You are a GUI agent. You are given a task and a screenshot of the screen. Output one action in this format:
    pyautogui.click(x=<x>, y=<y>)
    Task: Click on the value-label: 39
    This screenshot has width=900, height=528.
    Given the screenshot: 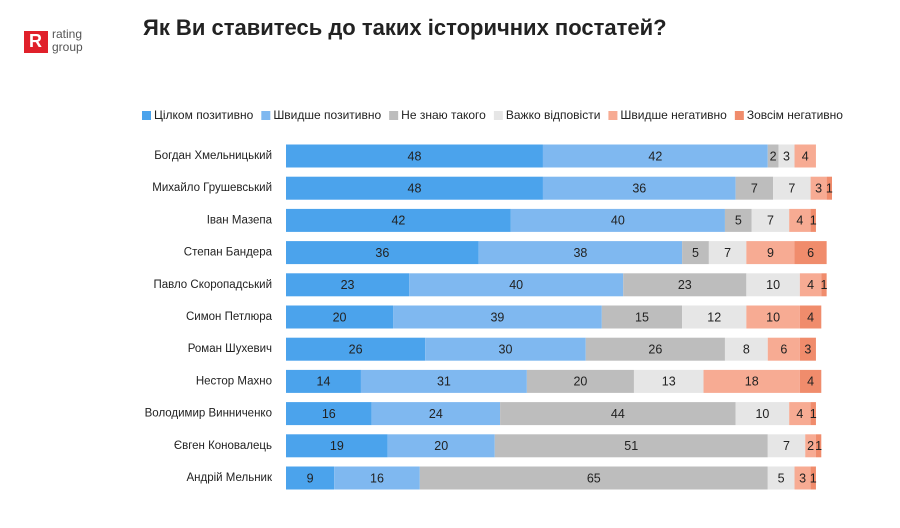 What is the action you would take?
    pyautogui.click(x=497, y=317)
    